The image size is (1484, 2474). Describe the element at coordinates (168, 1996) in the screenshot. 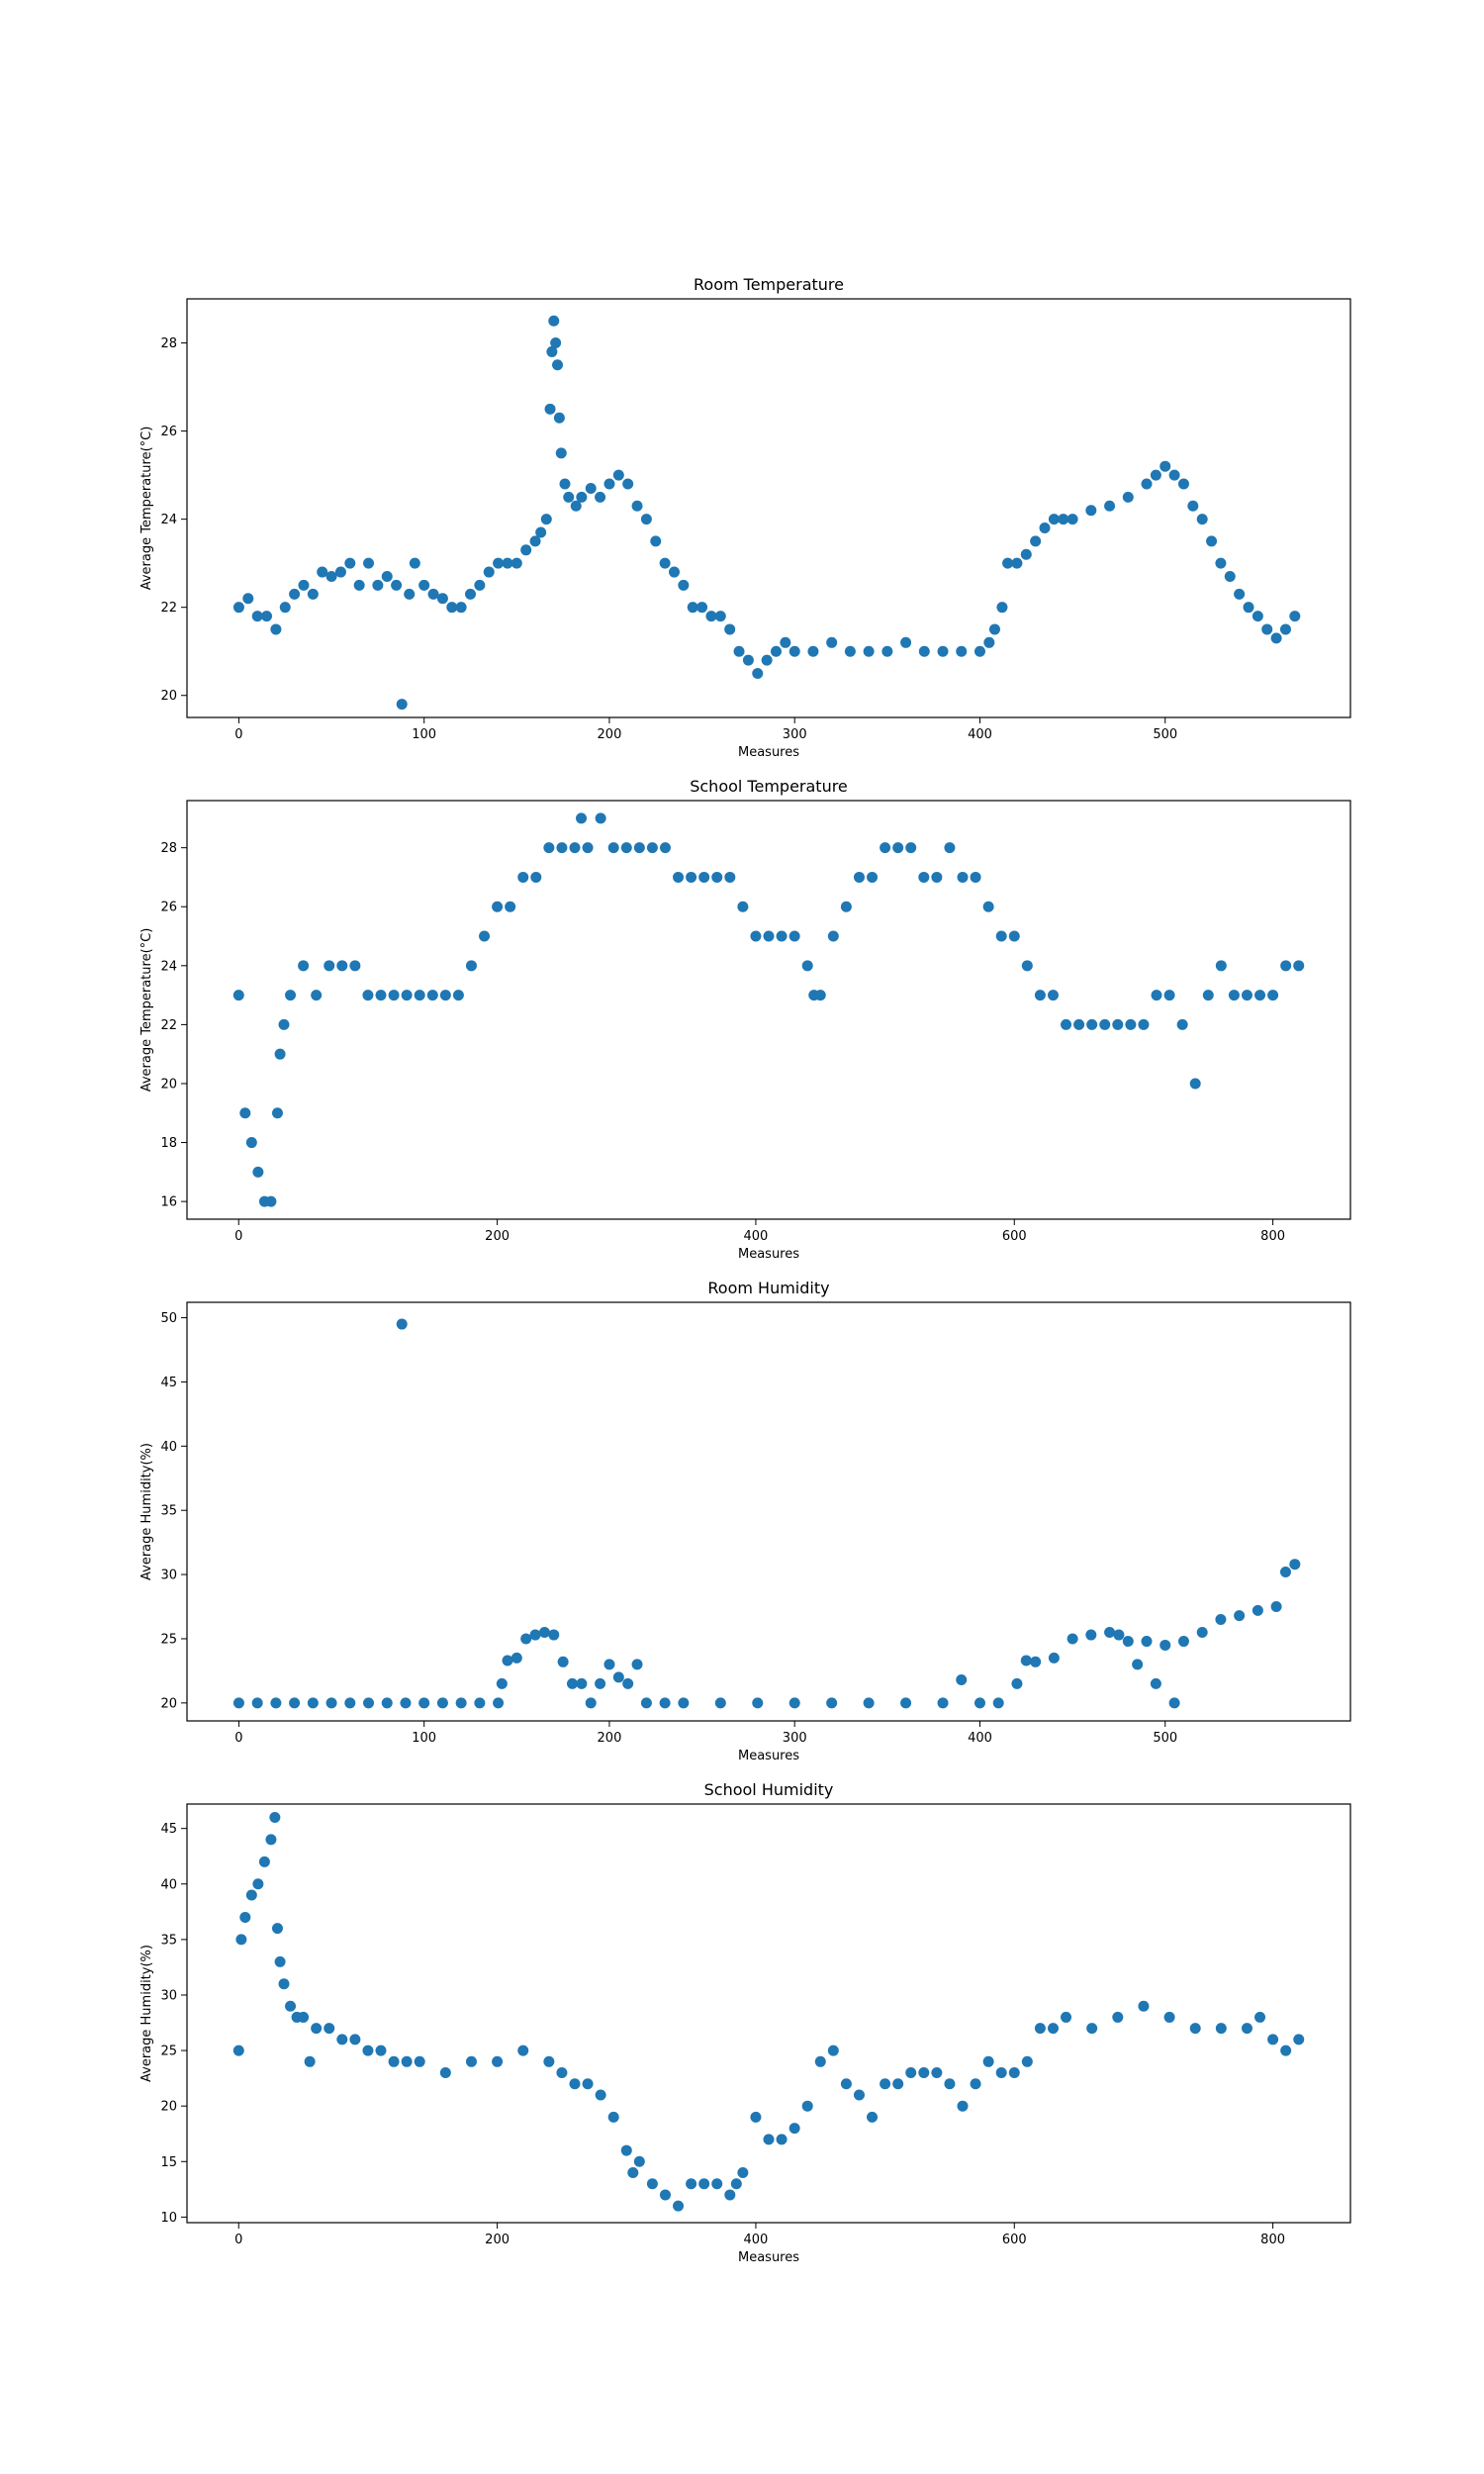

I see `y-tick-label: 30` at that location.